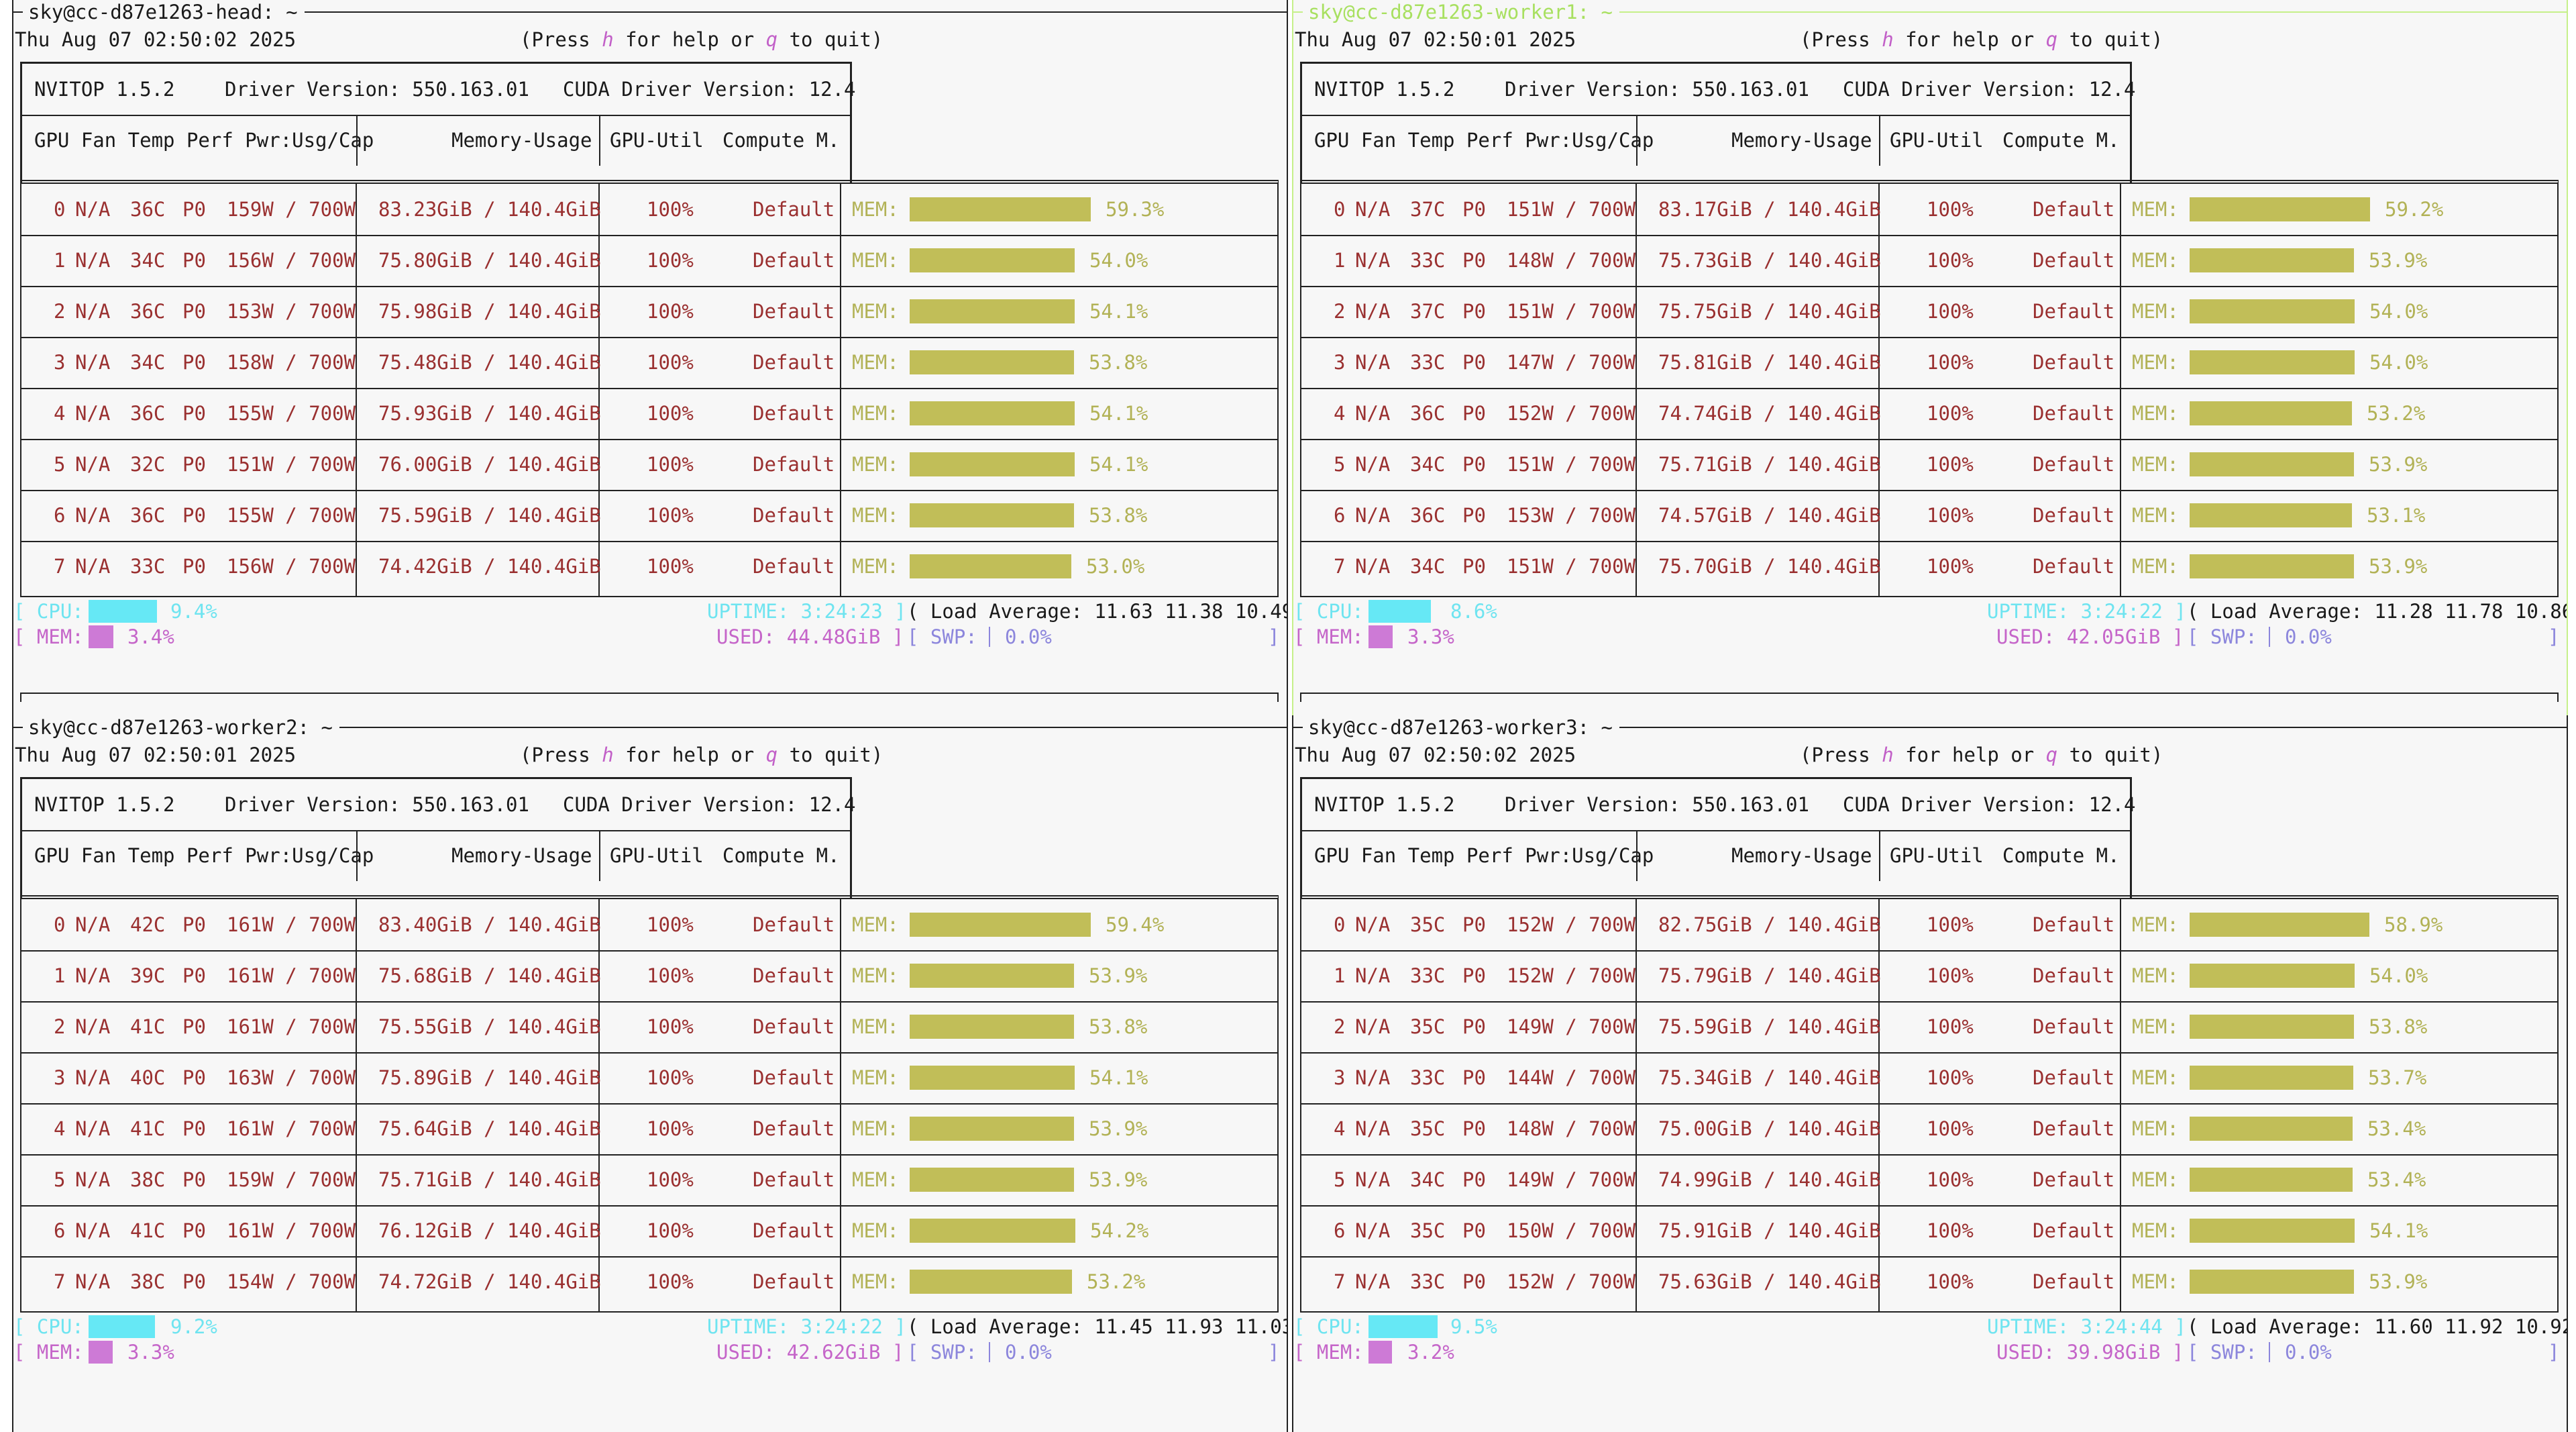 The height and width of the screenshot is (1432, 2576). What do you see at coordinates (1929, 697) in the screenshot?
I see `process-panel-edge` at bounding box center [1929, 697].